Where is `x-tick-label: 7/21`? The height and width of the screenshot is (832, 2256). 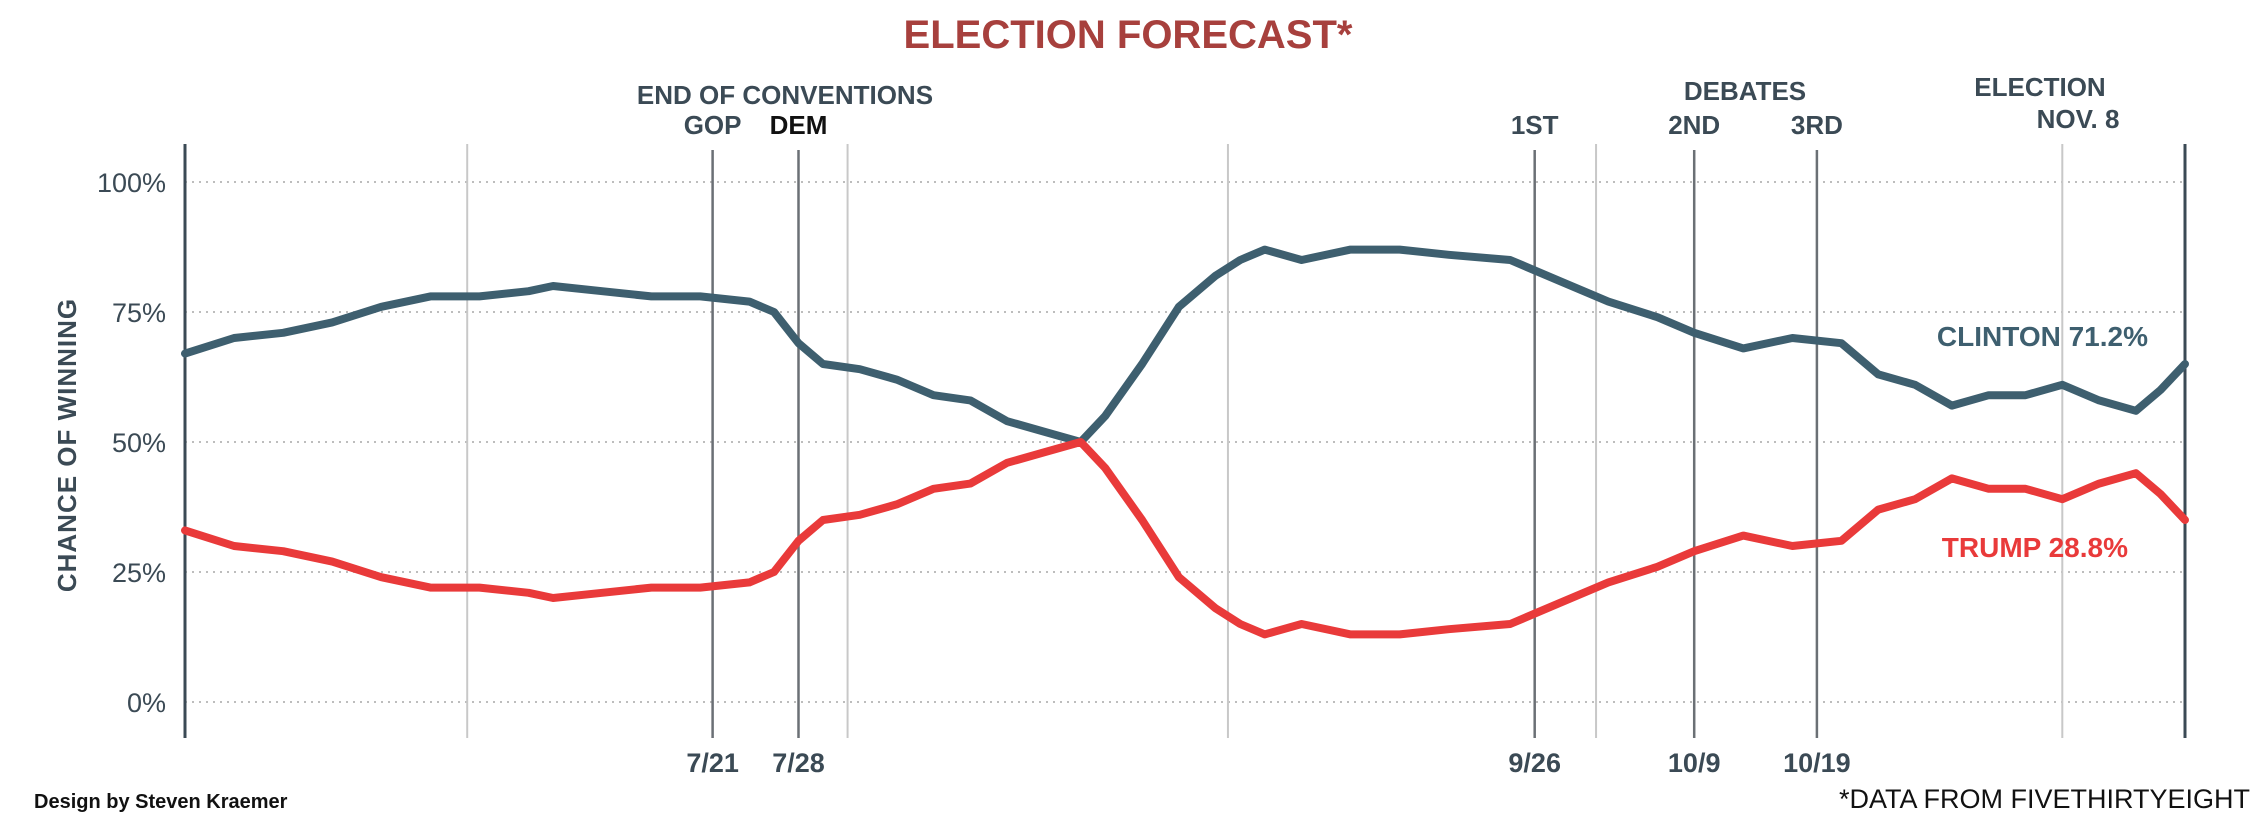 x-tick-label: 7/21 is located at coordinates (712, 763).